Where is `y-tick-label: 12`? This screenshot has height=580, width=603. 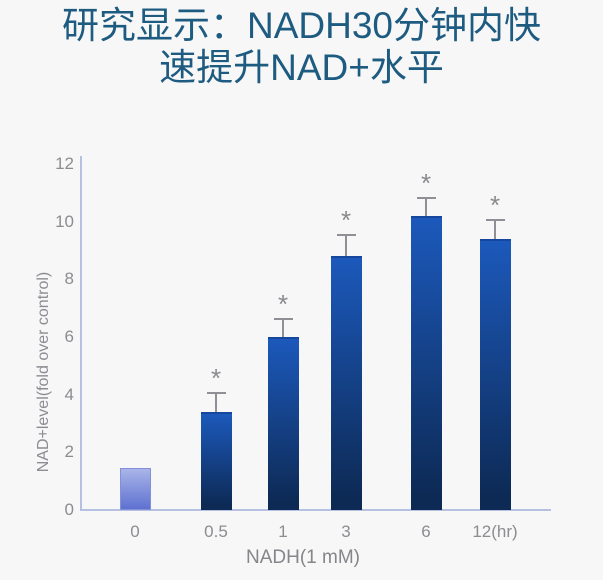 y-tick-label: 12 is located at coordinates (64, 163).